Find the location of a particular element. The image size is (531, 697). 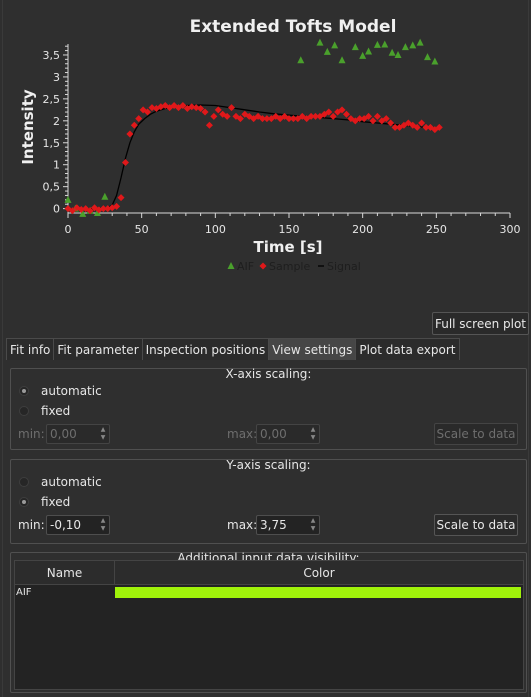

x-scale-to-data-button: Scale to data is located at coordinates (476, 434).